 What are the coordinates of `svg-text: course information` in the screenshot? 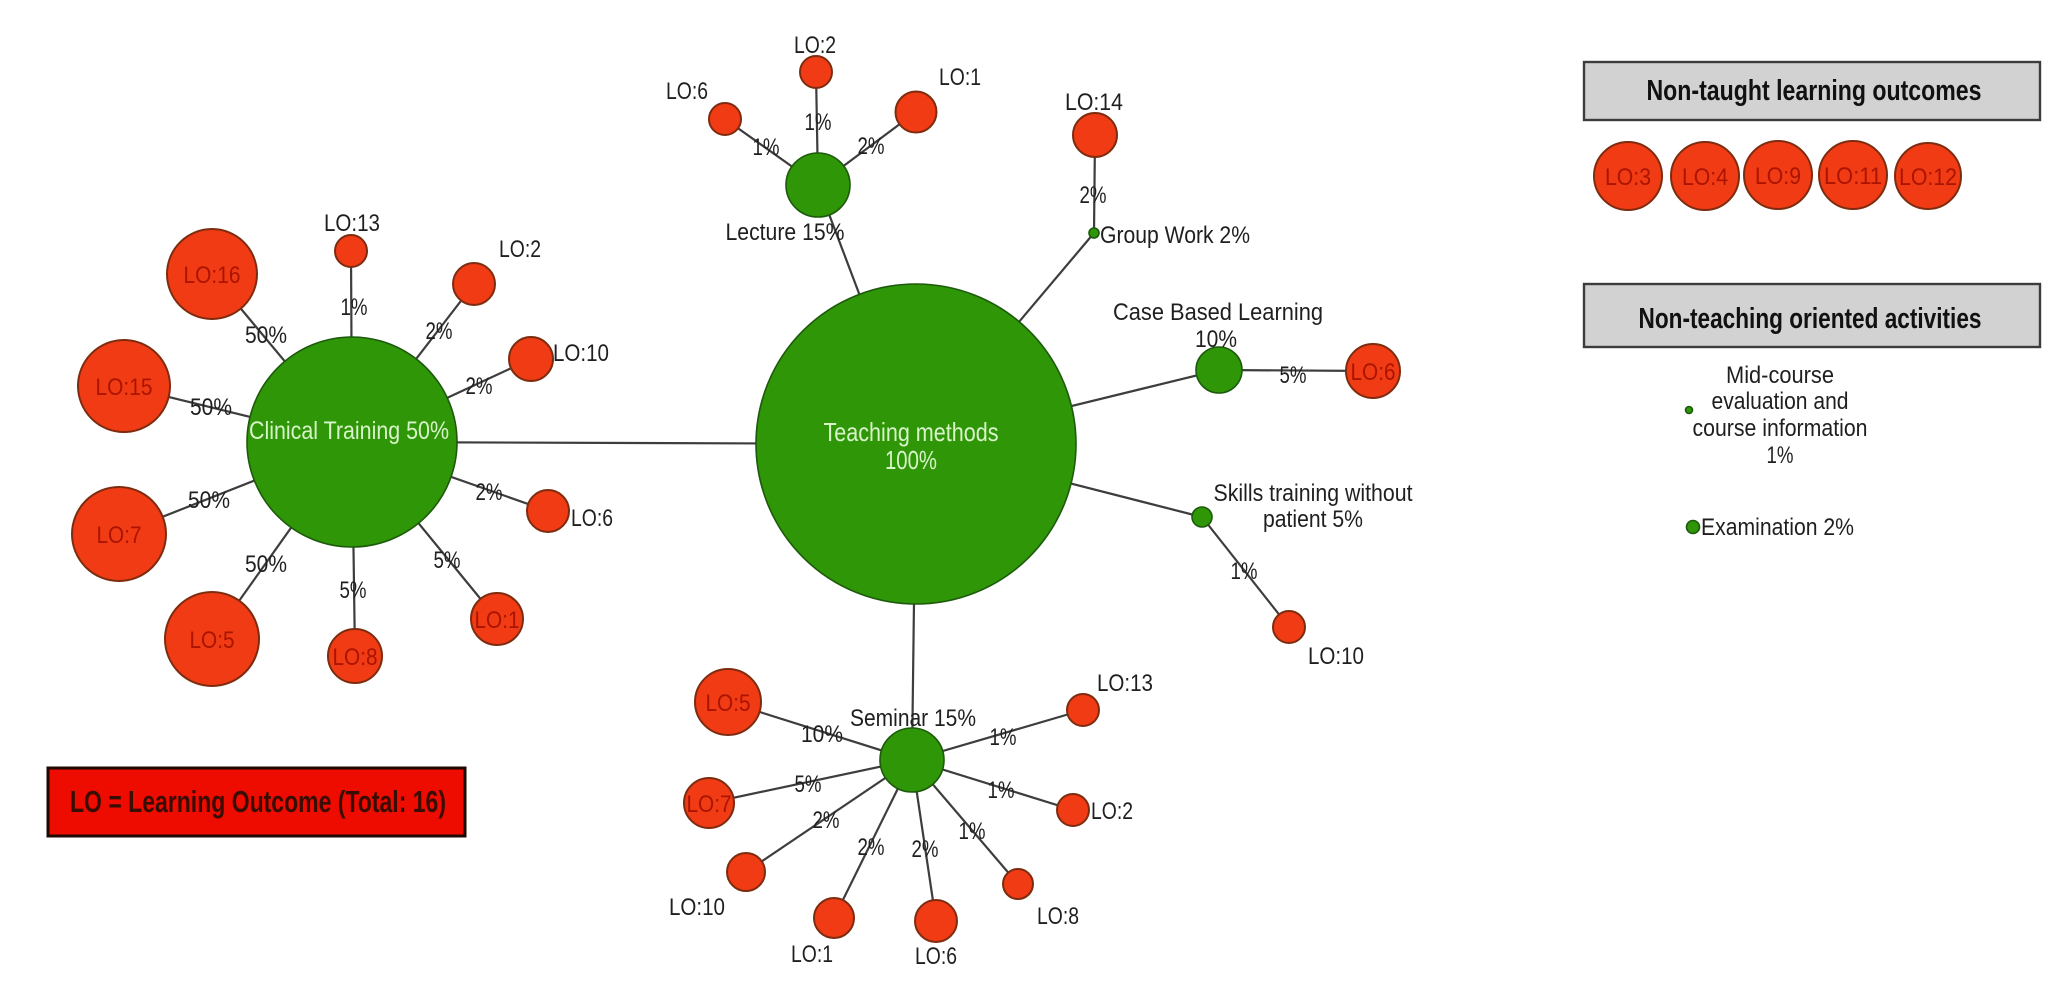 It's located at (1780, 428).